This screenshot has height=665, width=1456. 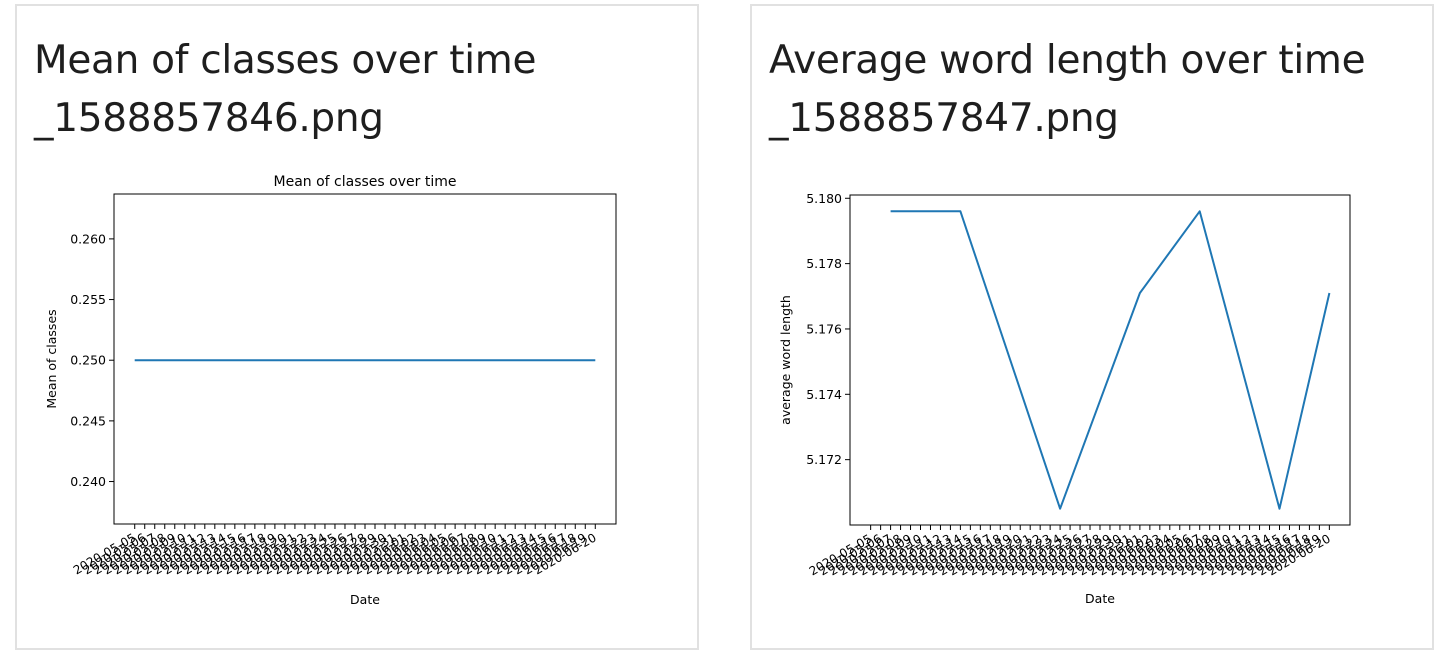 What do you see at coordinates (824, 459) in the screenshot?
I see `y-tick-label: 5.172` at bounding box center [824, 459].